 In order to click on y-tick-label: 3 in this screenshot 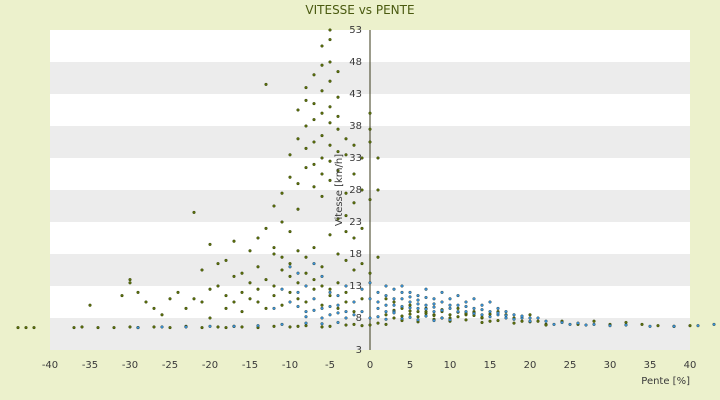, I will do `click(359, 350)`.